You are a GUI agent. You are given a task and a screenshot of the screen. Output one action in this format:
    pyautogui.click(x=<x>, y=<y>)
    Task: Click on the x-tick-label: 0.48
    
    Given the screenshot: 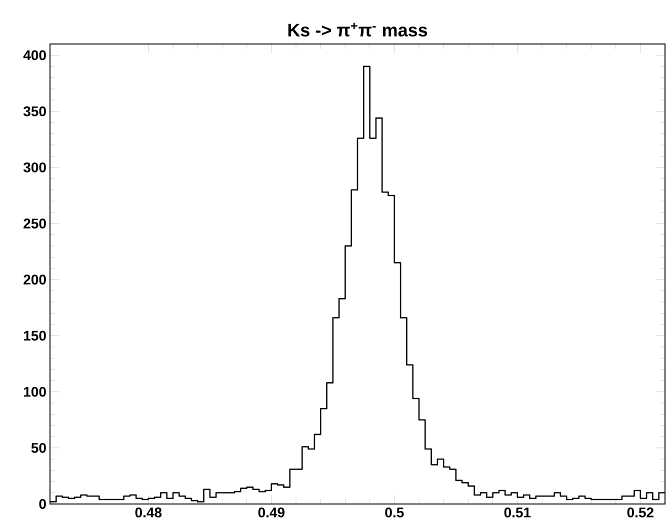 What is the action you would take?
    pyautogui.click(x=148, y=513)
    